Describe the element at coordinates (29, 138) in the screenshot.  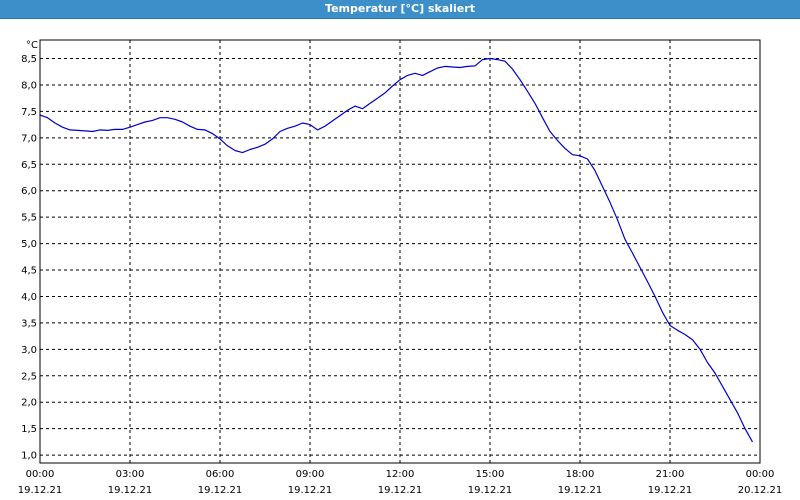
I see `y-tick-label: 7,0` at that location.